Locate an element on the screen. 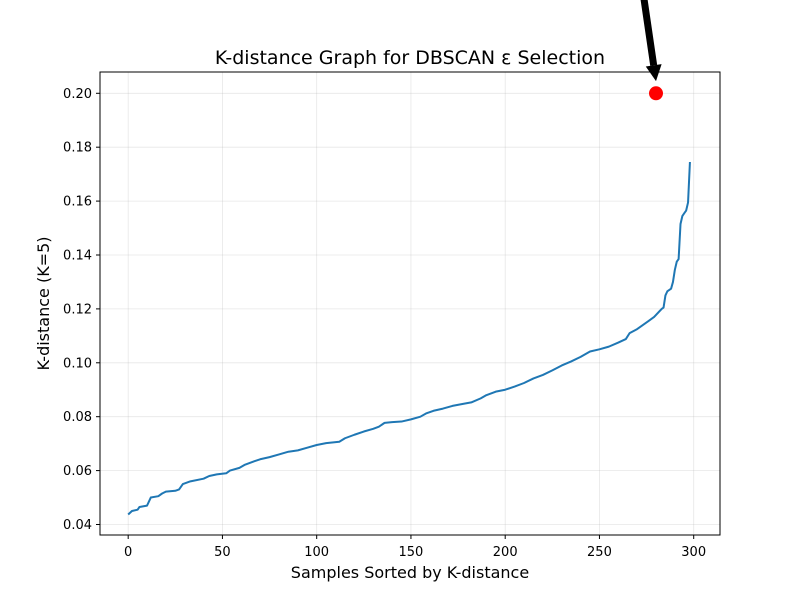 Image resolution: width=800 pixels, height=600 pixels. y-tick-label: 0.10 is located at coordinates (77, 363).